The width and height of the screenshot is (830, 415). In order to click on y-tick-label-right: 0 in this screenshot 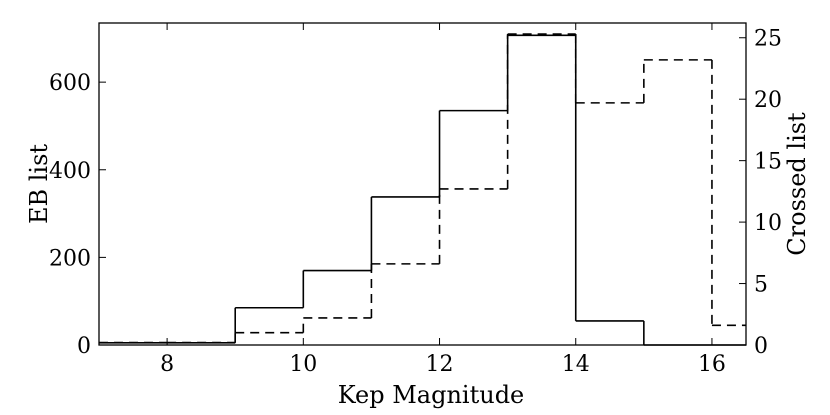, I will do `click(761, 346)`.